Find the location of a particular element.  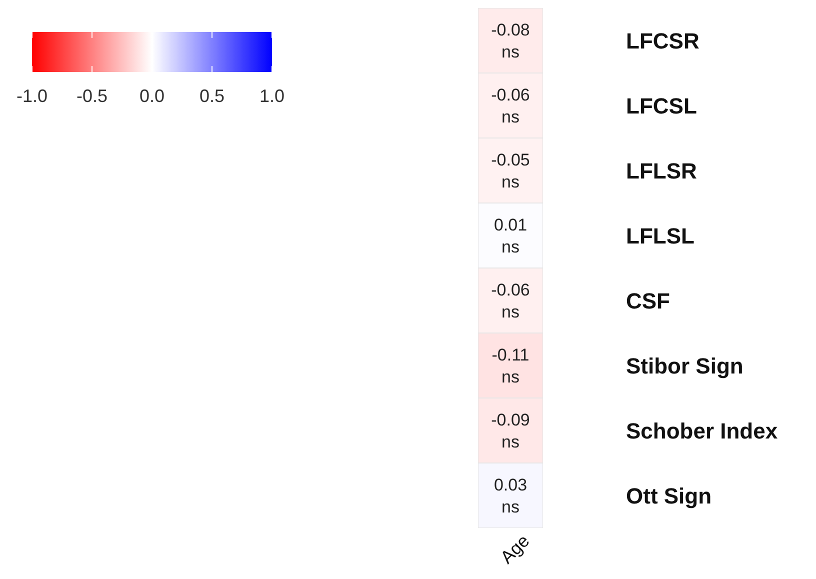

data-label: 0.03 ns is located at coordinates (511, 496).